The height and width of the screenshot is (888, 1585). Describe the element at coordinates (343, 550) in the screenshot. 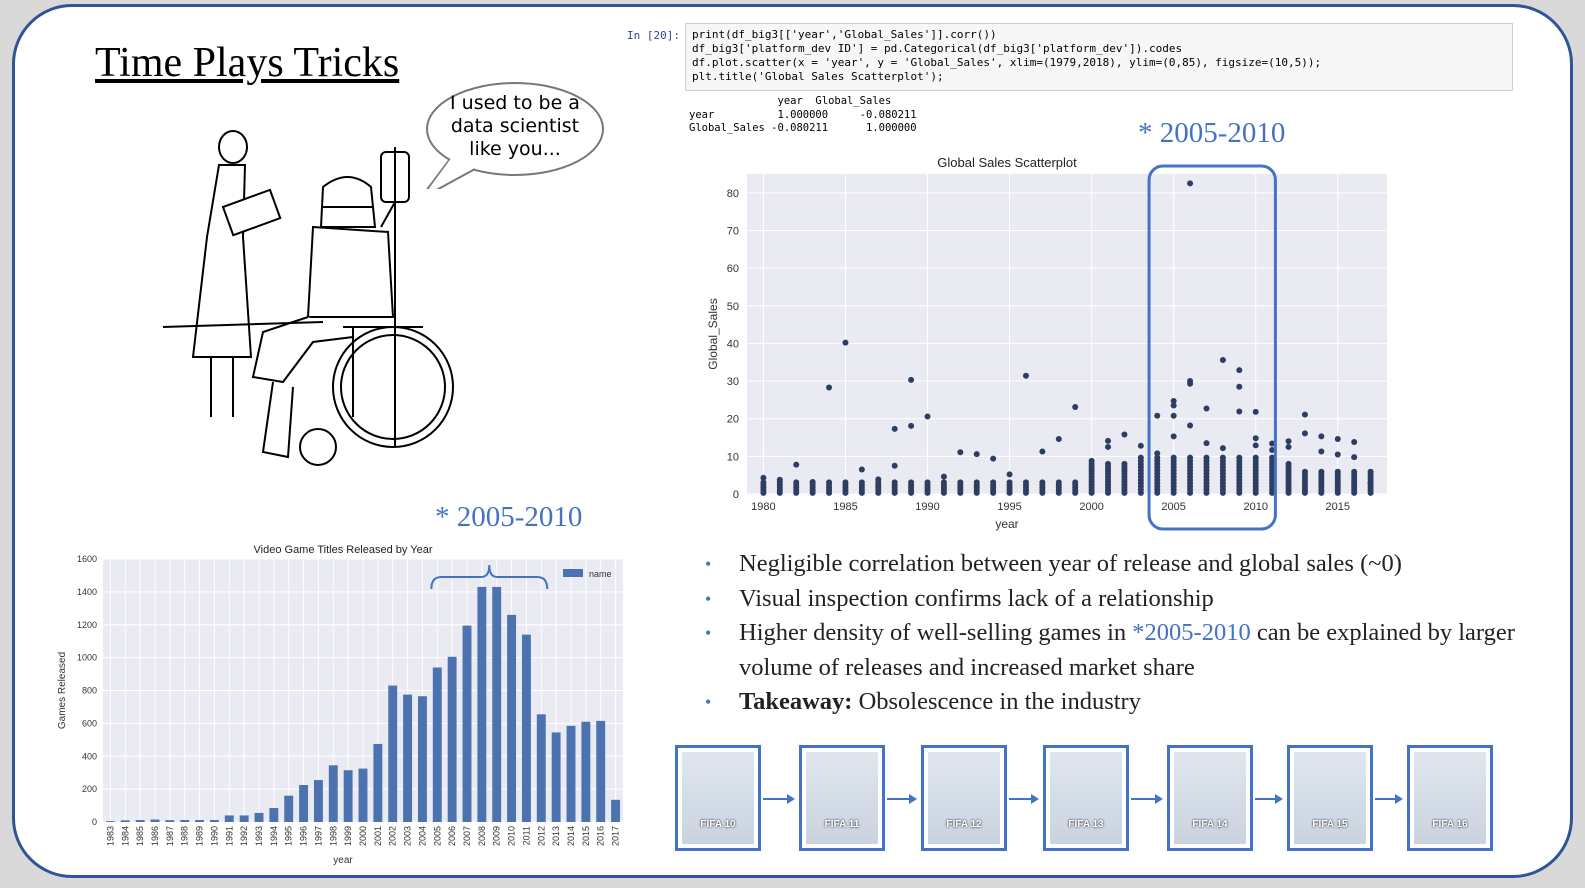

I see `chart-title: Video Game Titles Released by Year` at that location.